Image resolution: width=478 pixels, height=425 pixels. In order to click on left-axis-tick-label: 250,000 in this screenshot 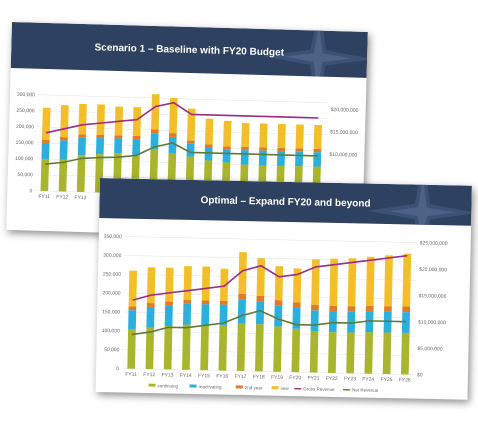, I will do `click(112, 274)`.